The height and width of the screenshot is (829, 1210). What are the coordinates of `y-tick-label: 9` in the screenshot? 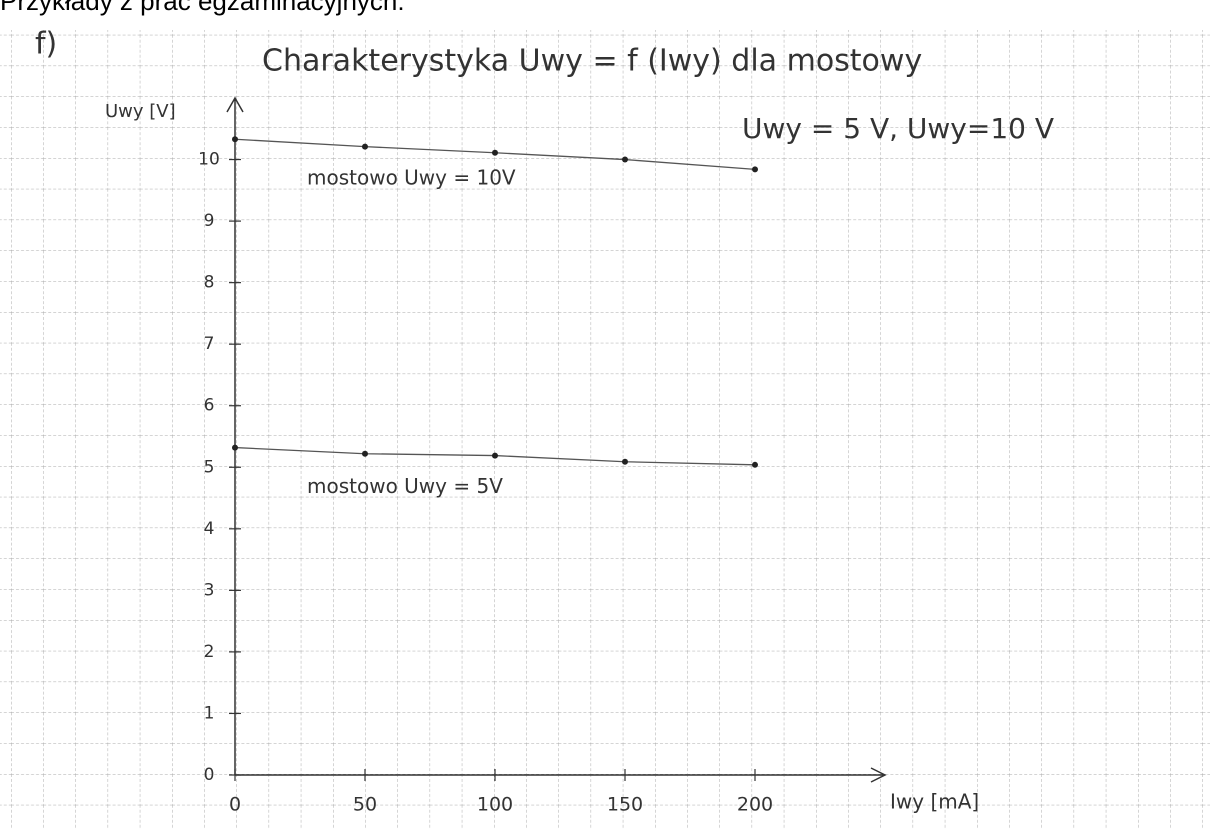 It's located at (209, 221).